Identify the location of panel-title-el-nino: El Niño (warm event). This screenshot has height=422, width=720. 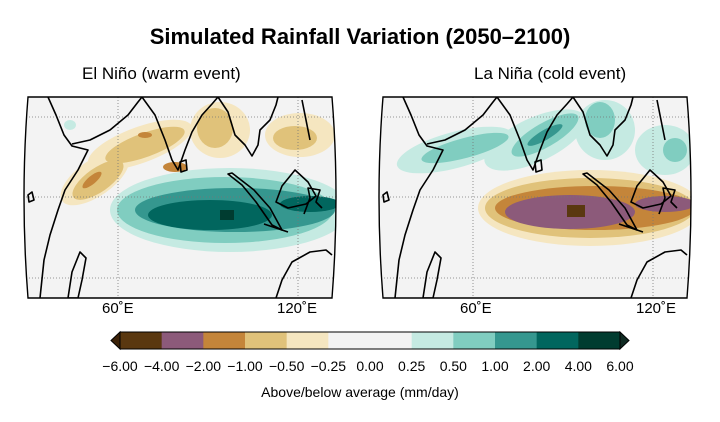
(161, 73).